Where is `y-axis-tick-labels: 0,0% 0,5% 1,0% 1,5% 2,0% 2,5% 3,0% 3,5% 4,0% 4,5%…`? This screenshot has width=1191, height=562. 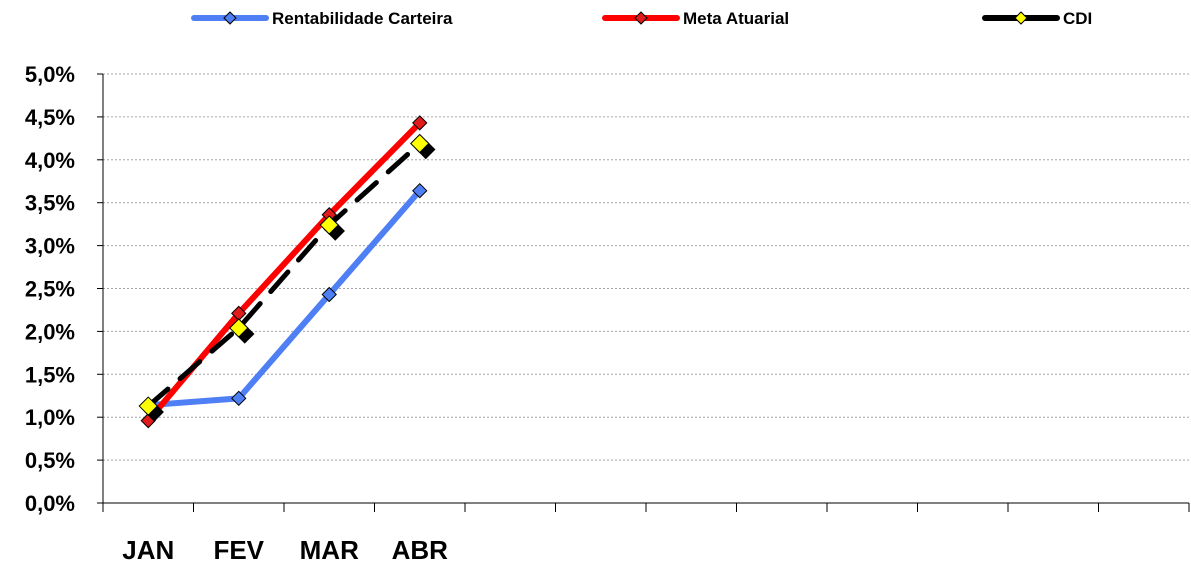
y-axis-tick-labels: 0,0% 0,5% 1,0% 1,5% 2,0% 2,5% 3,0% 3,5% 4,0% 4,5%… is located at coordinates (50, 289).